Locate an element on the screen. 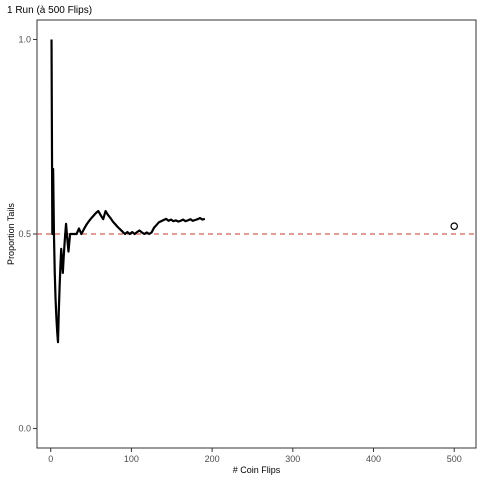 This screenshot has height=485, width=480. chart-title: 1 Run (à 500 Flips) is located at coordinates (49, 10).